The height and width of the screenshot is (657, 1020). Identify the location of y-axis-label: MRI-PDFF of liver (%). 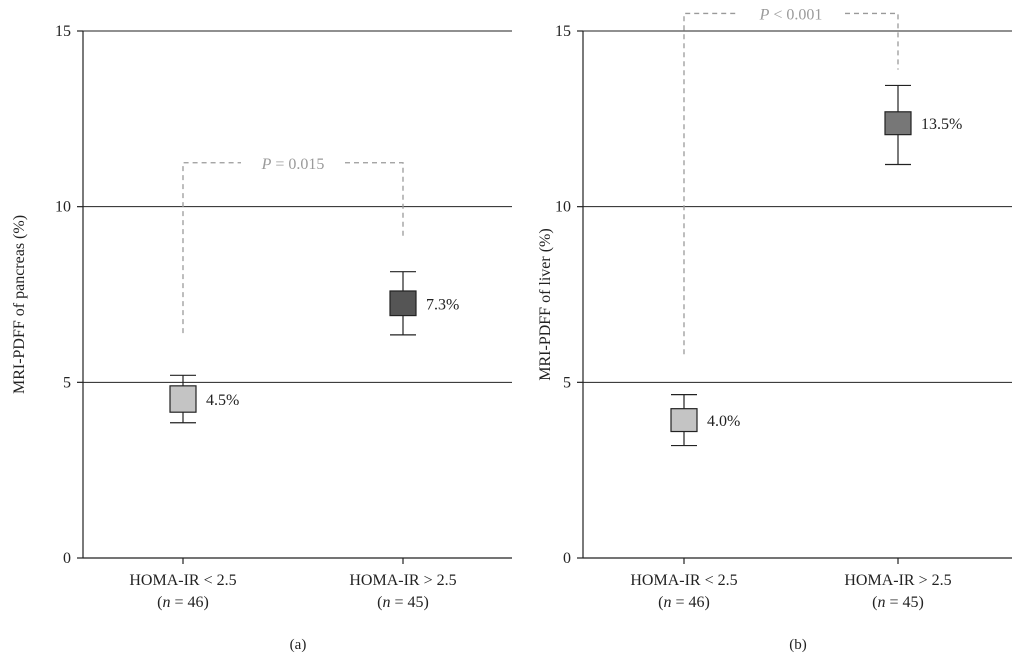
(545, 304).